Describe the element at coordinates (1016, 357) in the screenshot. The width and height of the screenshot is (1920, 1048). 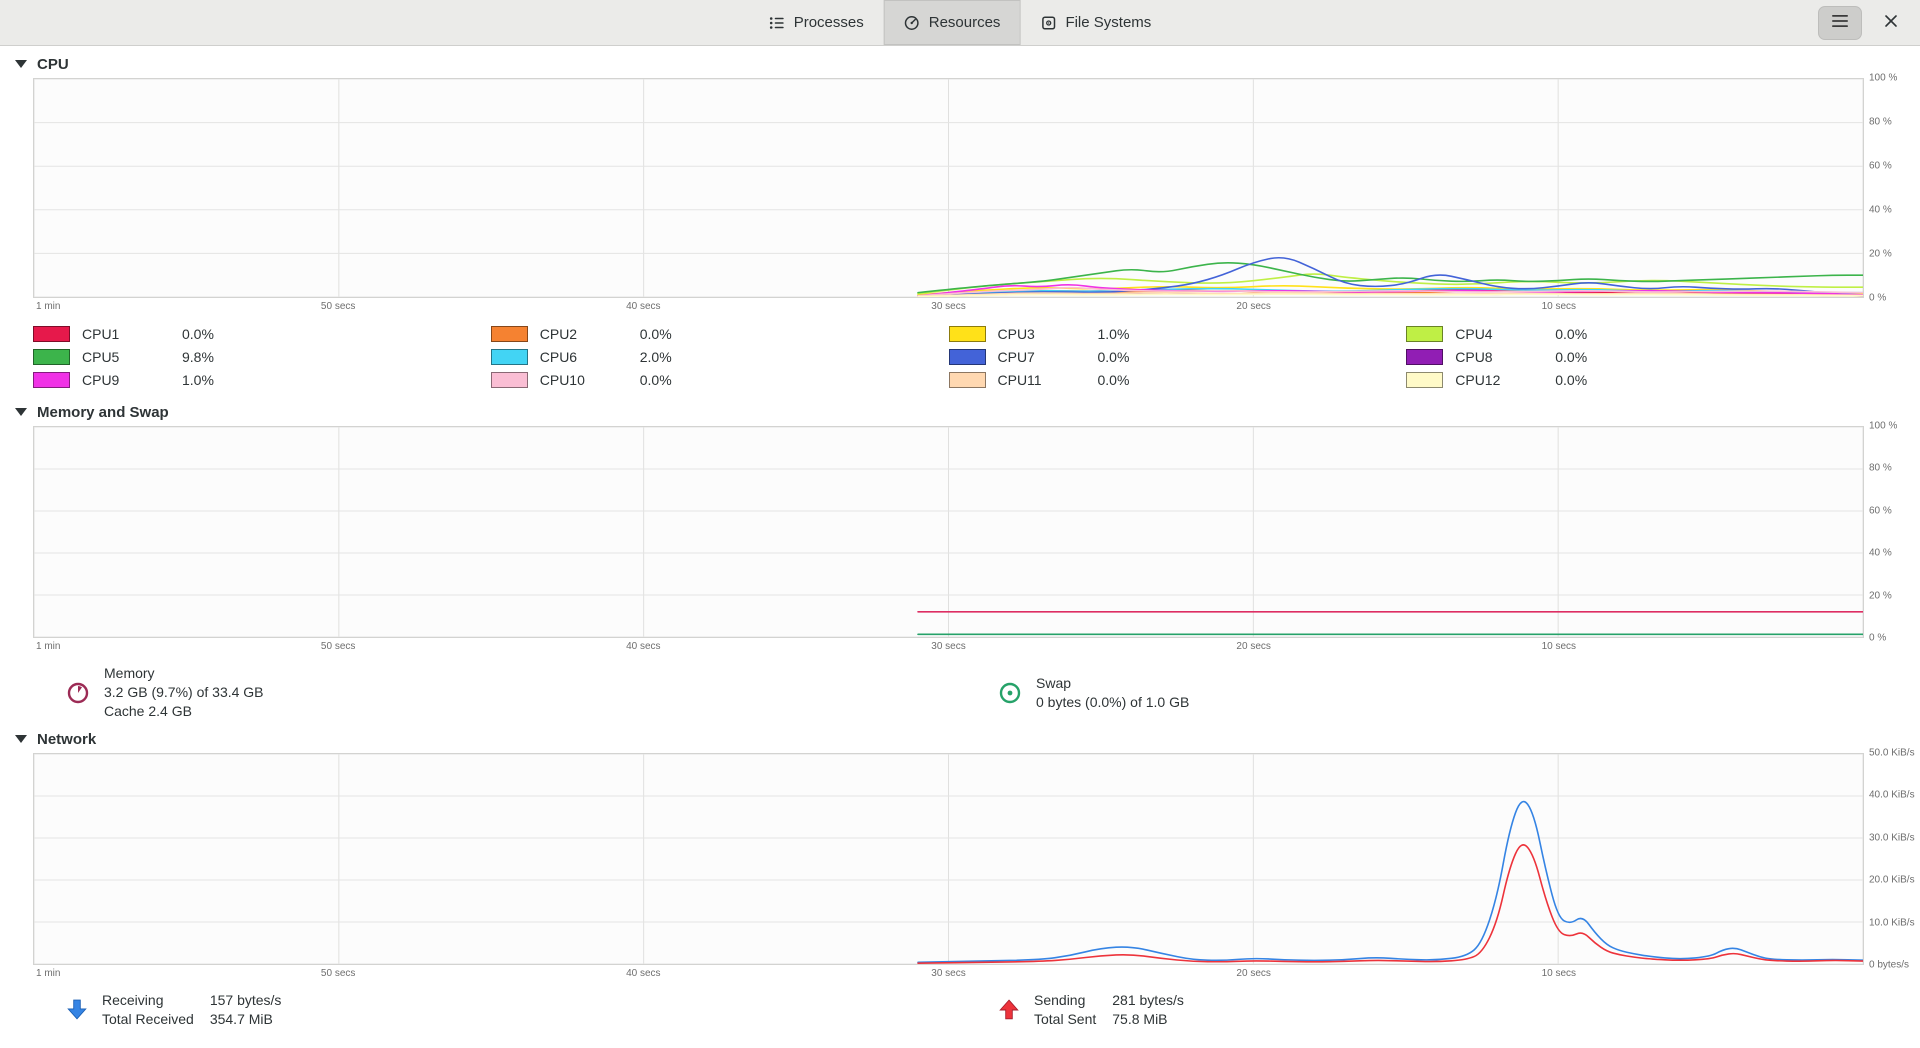
I see `cpu-label: CPU7` at that location.